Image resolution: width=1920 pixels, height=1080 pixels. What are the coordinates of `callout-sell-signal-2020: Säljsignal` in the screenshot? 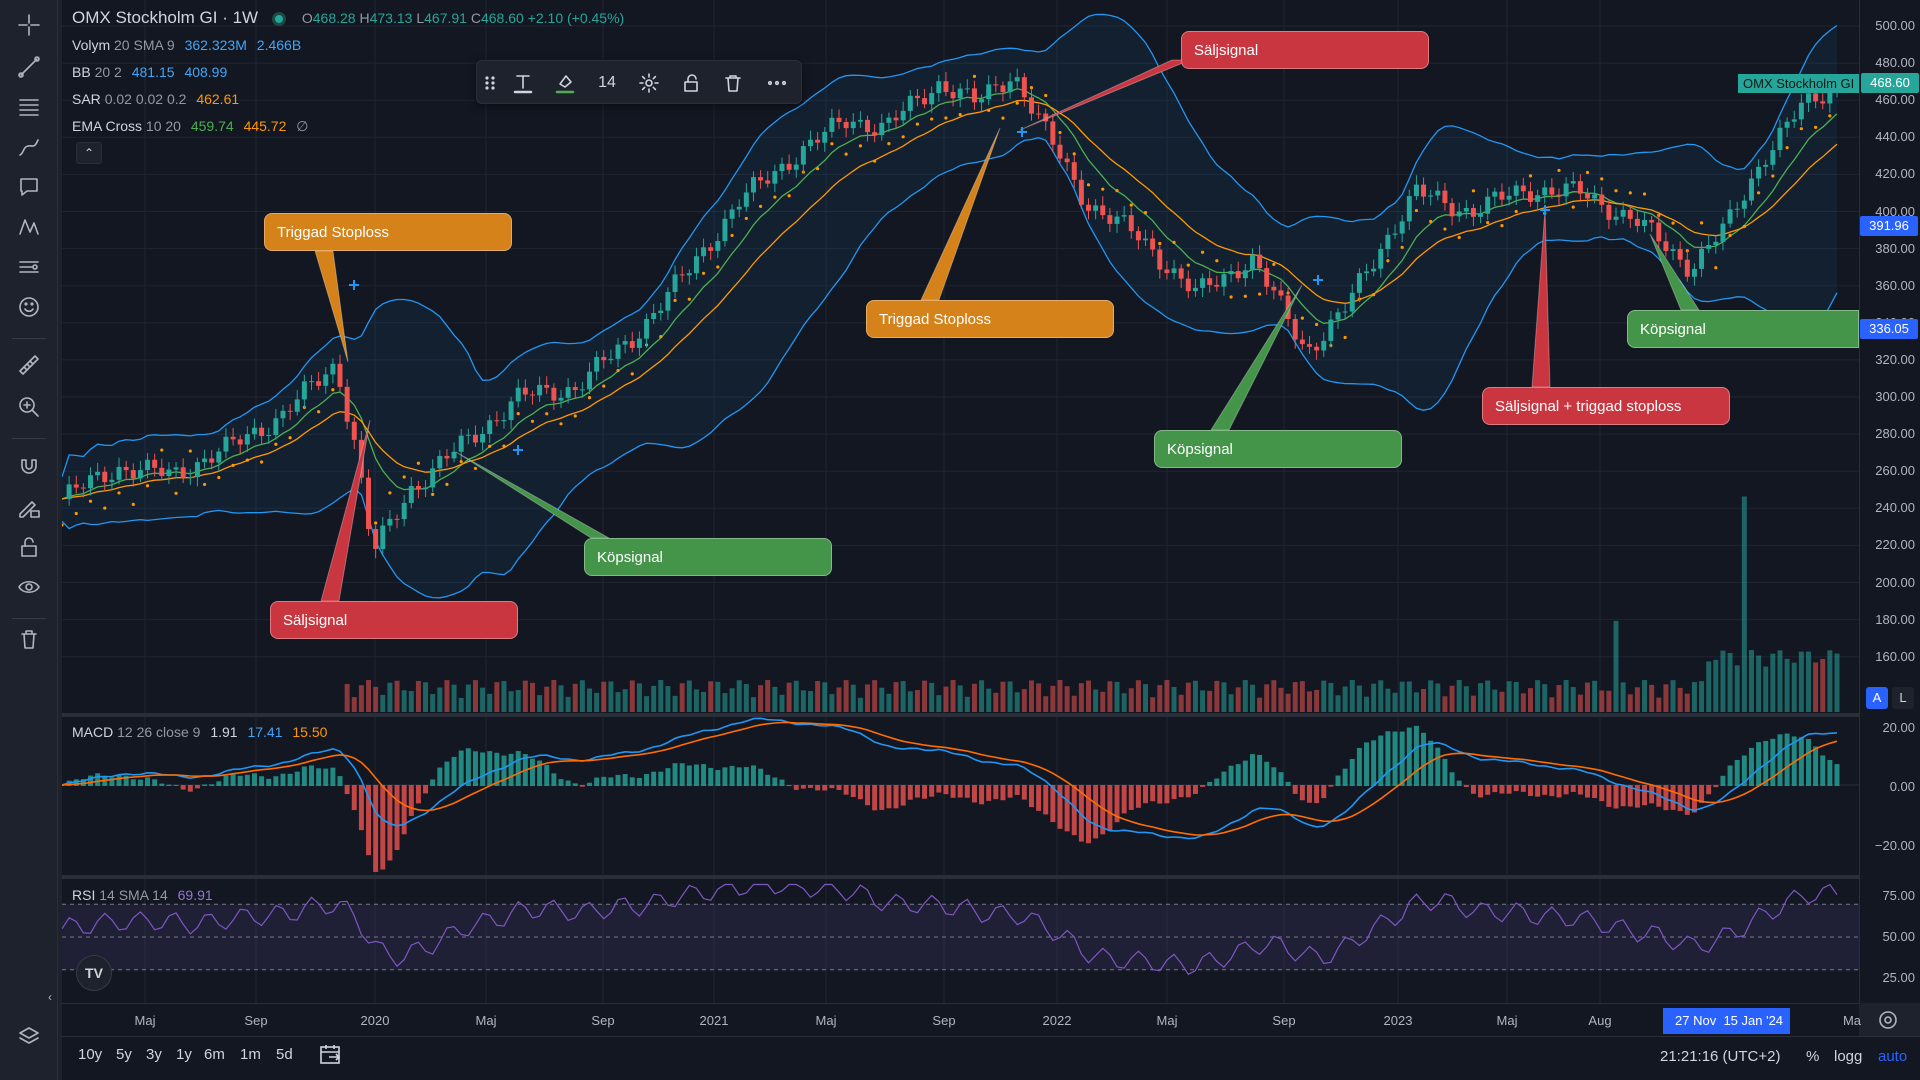 It's located at (394, 620).